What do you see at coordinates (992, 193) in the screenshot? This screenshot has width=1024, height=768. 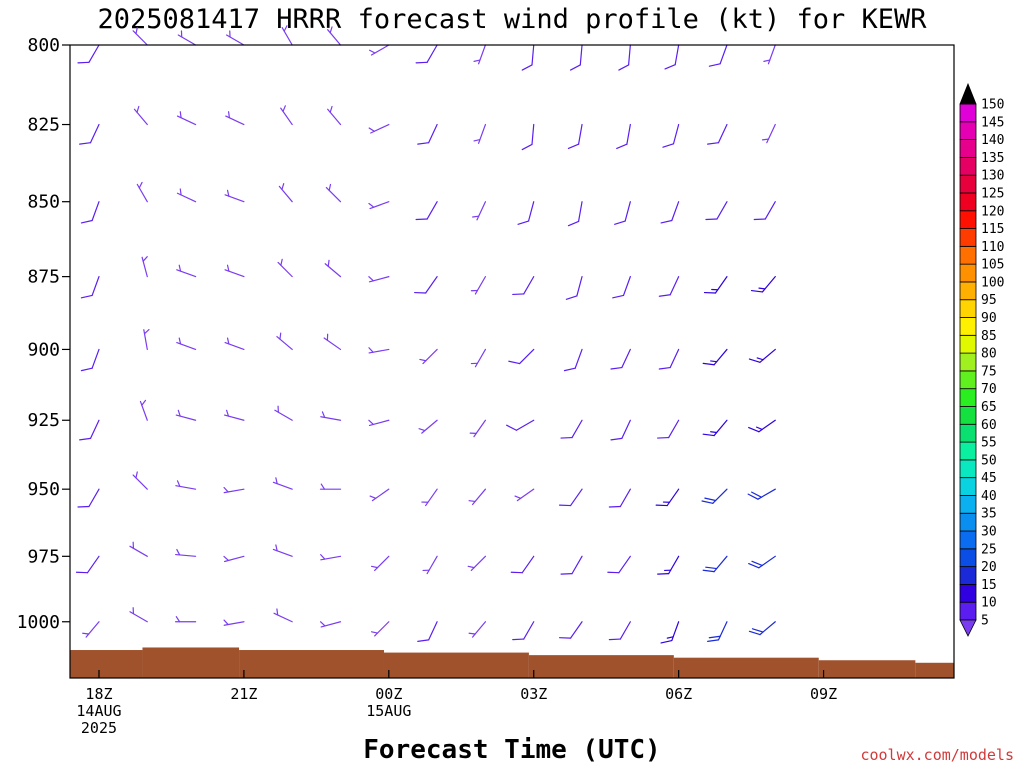 I see `colorbar-label-125: 125` at bounding box center [992, 193].